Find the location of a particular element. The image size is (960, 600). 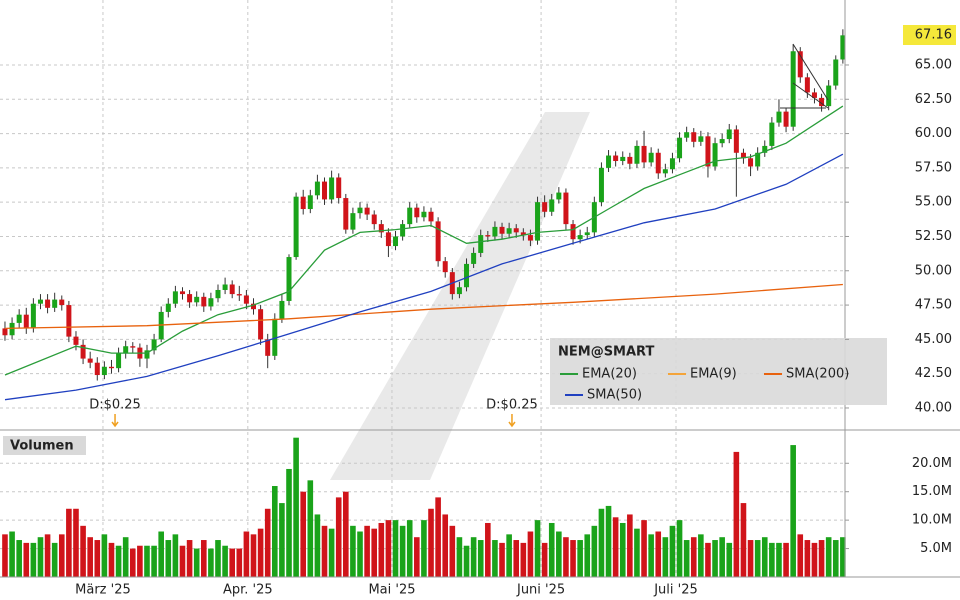

y-tick-label: 65.00 is located at coordinates (933, 64).